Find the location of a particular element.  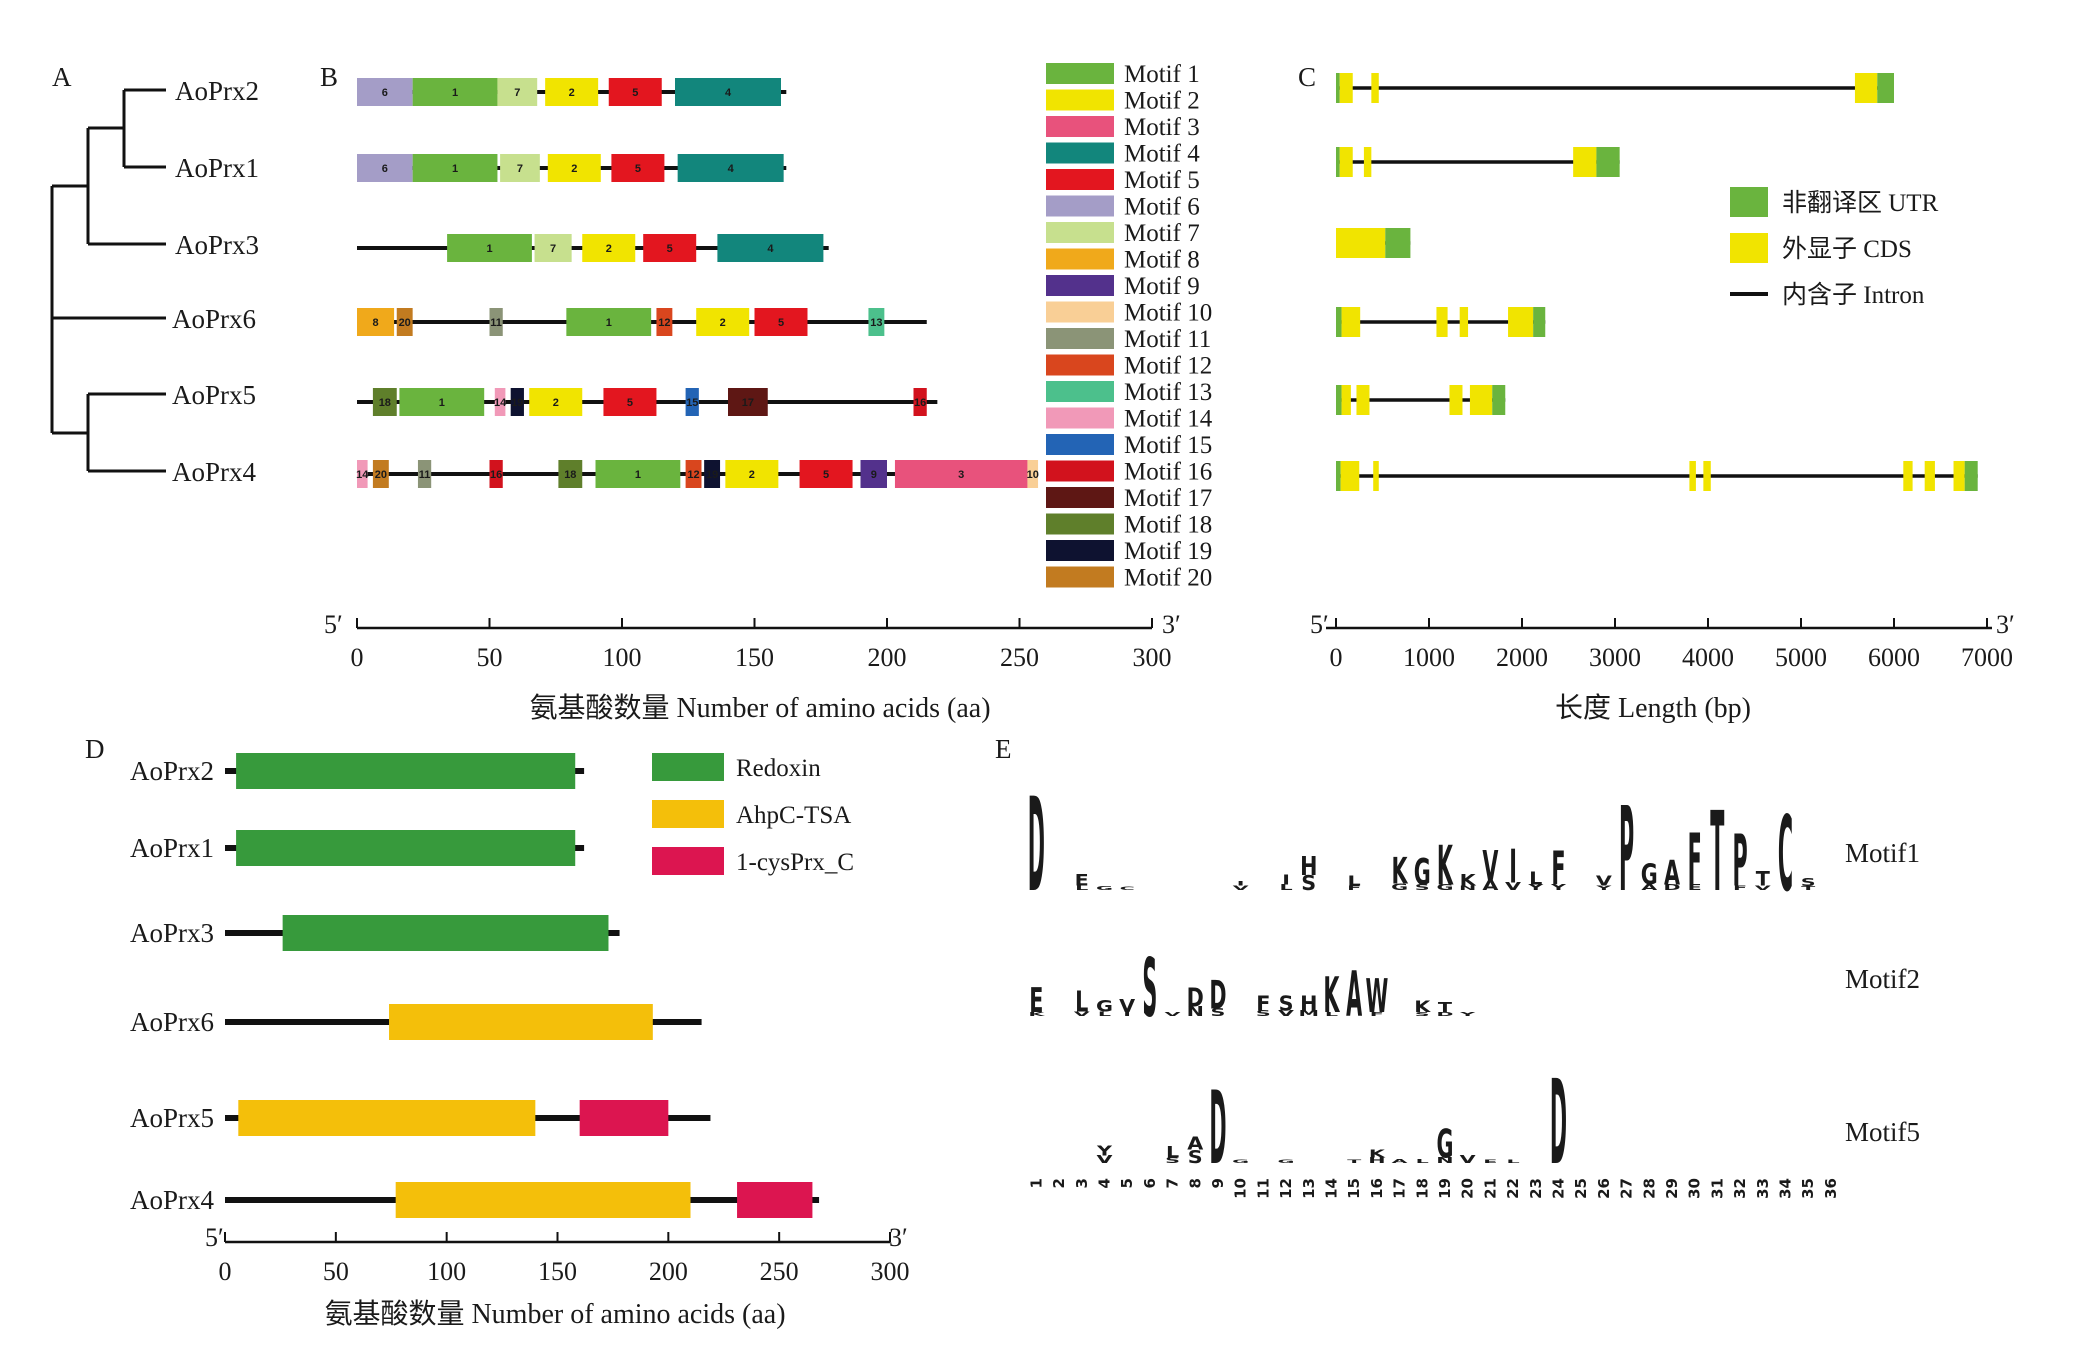

motif-box-number: 11 is located at coordinates (425, 475).